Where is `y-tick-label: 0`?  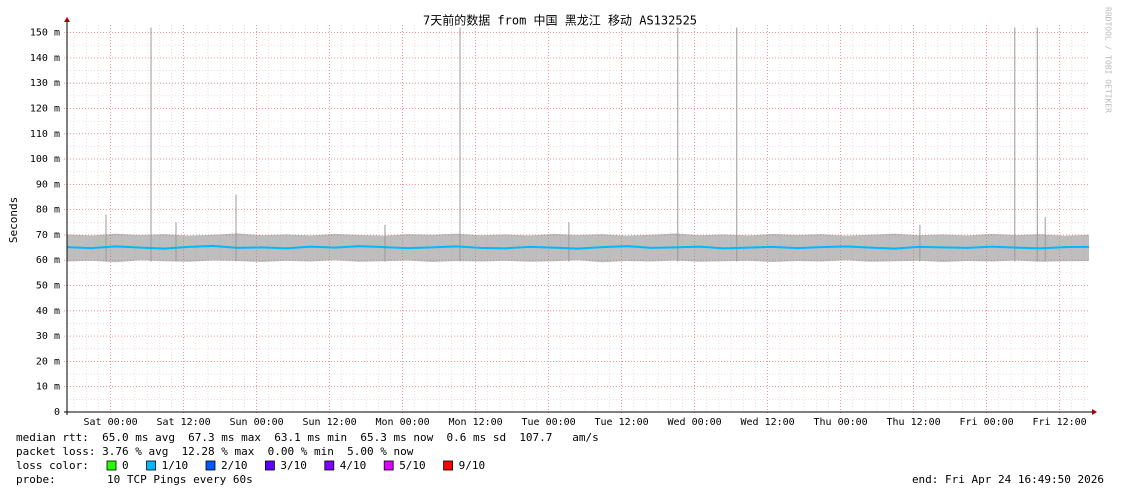
y-tick-label: 0 is located at coordinates (57, 412).